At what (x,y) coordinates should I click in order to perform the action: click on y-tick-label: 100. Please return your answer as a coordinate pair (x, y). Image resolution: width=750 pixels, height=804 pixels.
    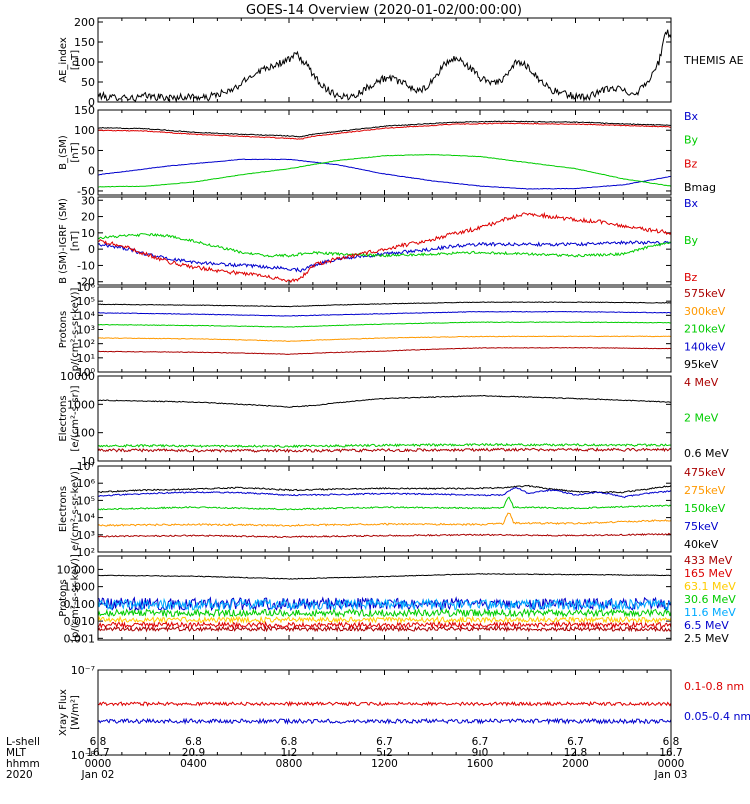
    Looking at the image, I should click on (84, 130).